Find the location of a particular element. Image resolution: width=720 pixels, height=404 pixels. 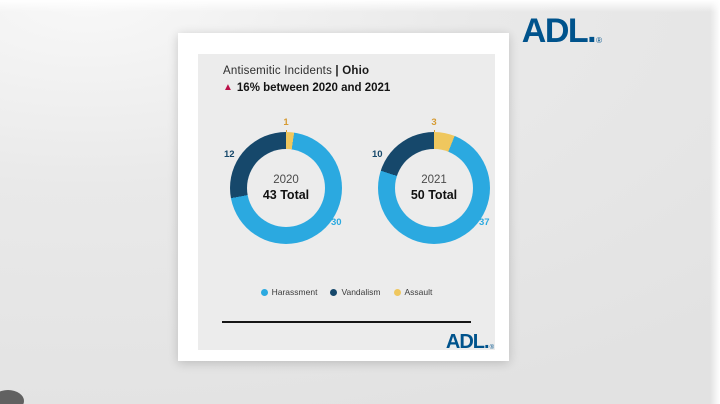

adl-logo: ADL. ® is located at coordinates (562, 31).